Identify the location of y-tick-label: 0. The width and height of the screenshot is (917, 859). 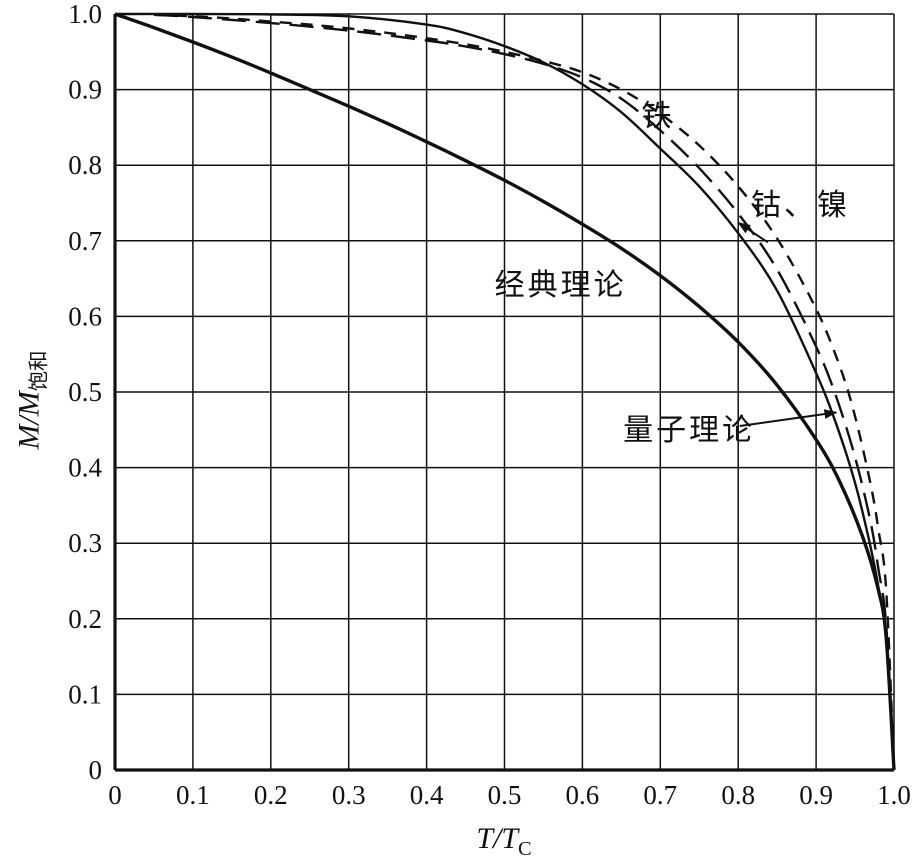
(96, 770).